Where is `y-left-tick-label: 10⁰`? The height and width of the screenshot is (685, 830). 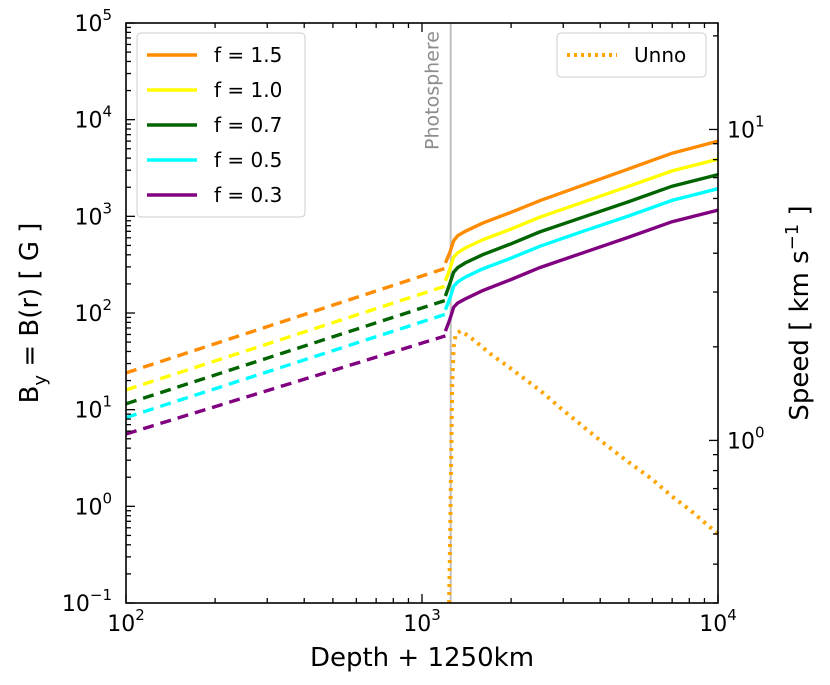
y-left-tick-label: 10⁰ is located at coordinates (93, 504).